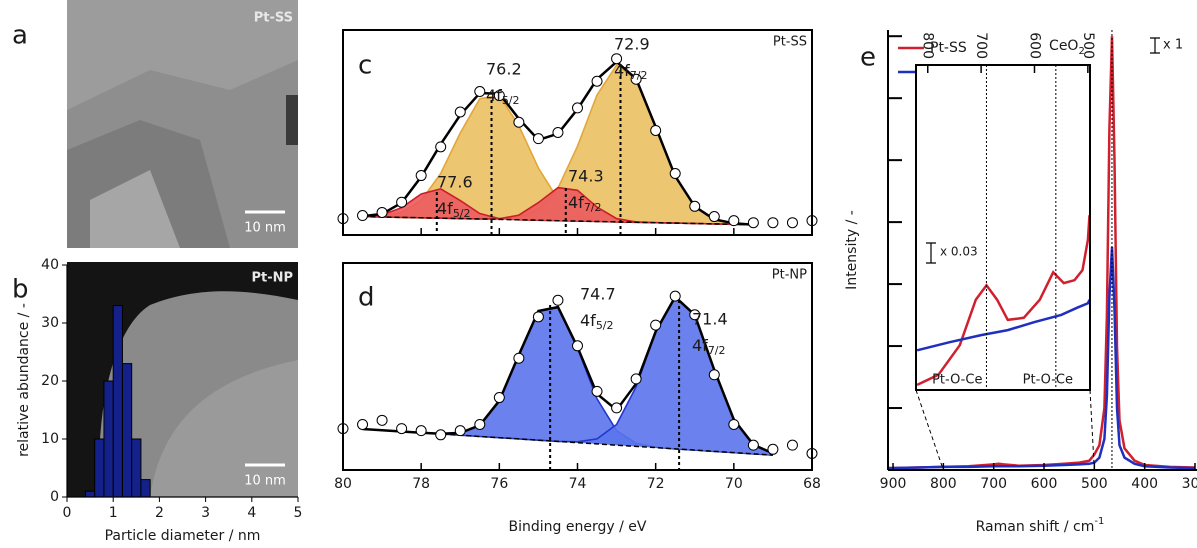 This screenshot has height=548, width=1197. I want to click on x-tick-label: 3, so click(205, 513).